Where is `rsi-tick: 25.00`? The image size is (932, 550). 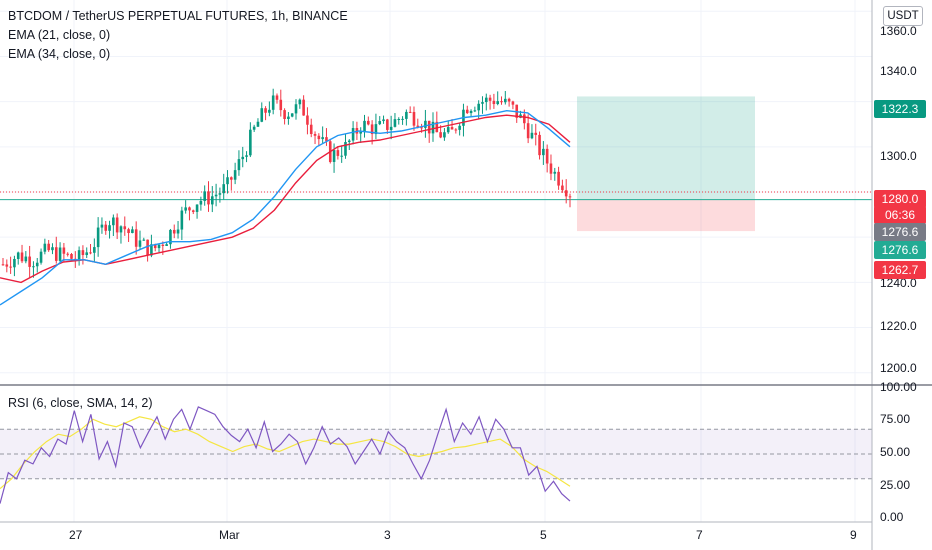
rsi-tick: 25.00 is located at coordinates (895, 485).